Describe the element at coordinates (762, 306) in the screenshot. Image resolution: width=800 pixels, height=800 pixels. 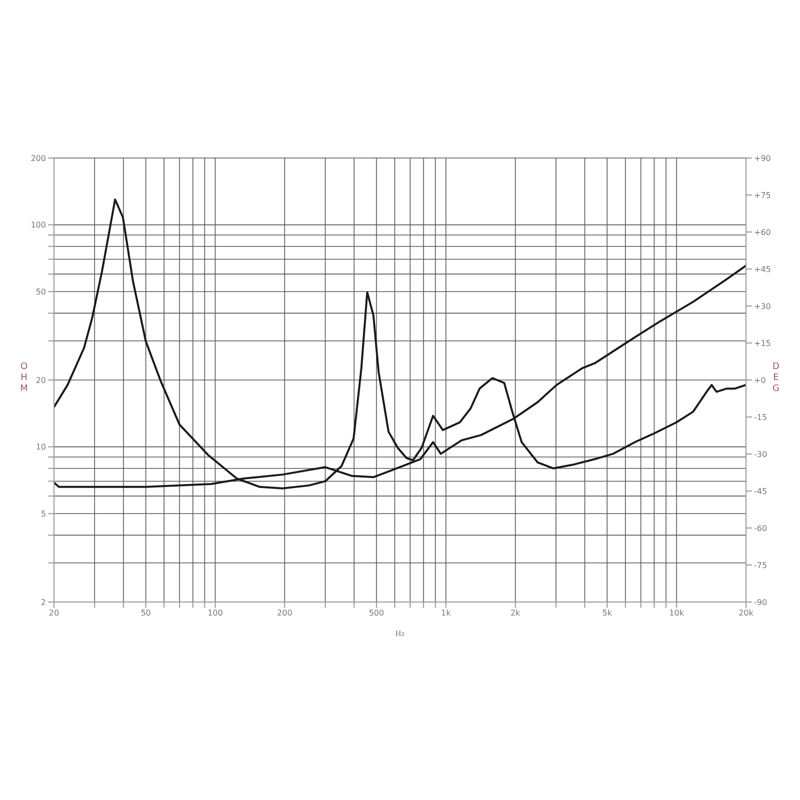
I see `y2-tick-label: +30` at that location.